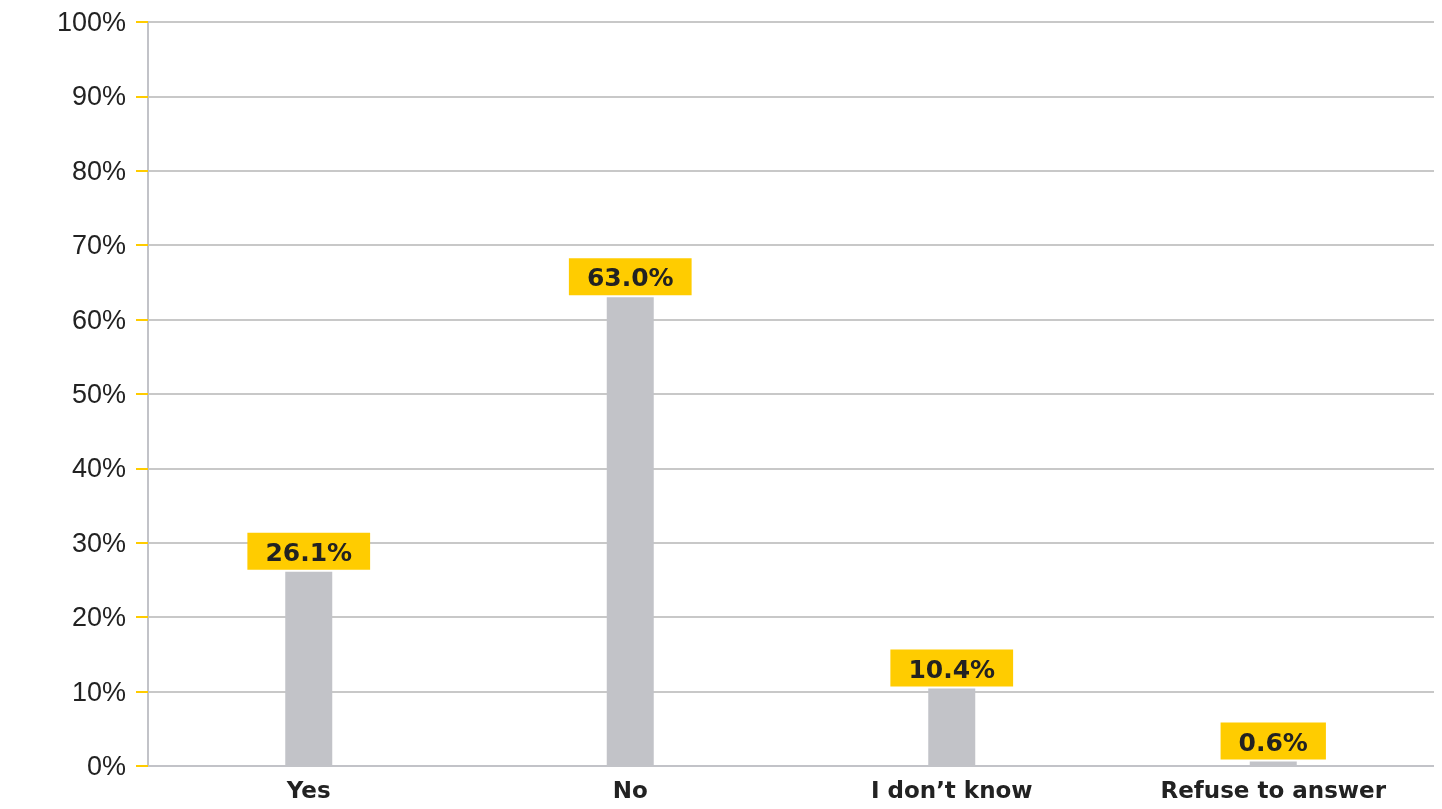 The height and width of the screenshot is (809, 1442). I want to click on y-tick-label: 30%, so click(98, 542).